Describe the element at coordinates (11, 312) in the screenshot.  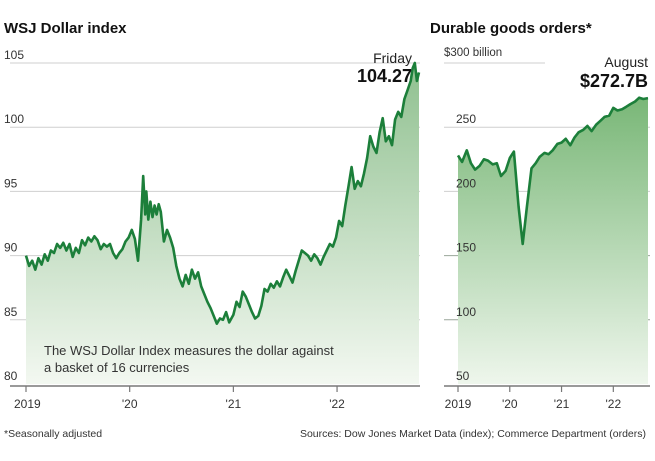
I see `dollar-index-y-tick-label: 85` at that location.